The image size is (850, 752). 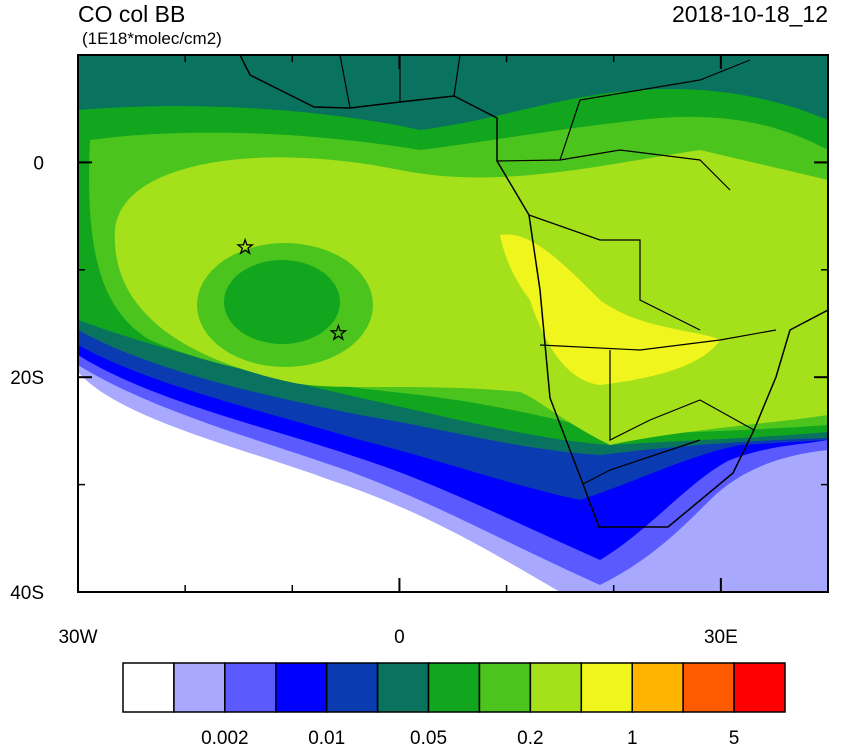 I want to click on x-tick-label: 30E, so click(x=721, y=637).